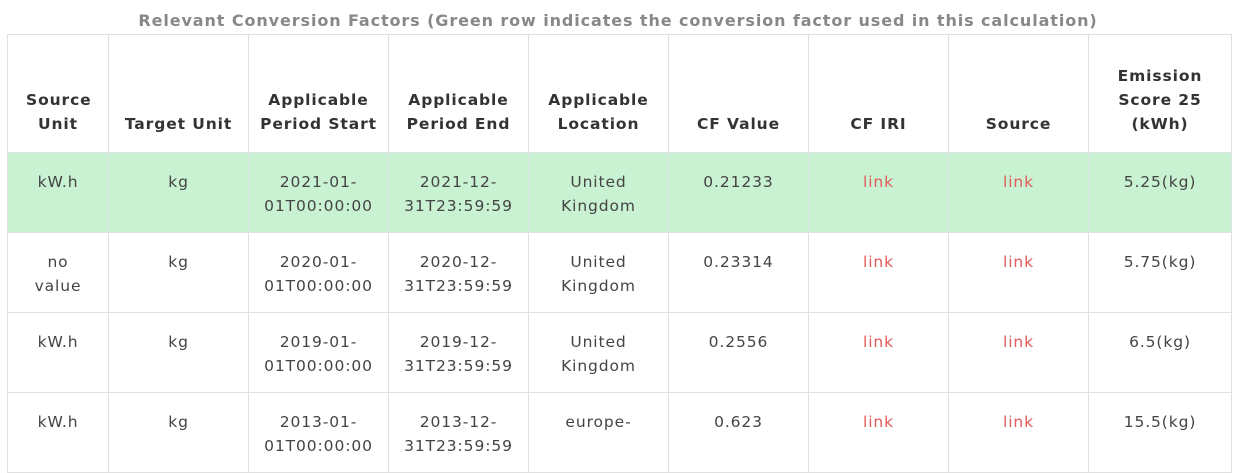 The image size is (1242, 473). Describe the element at coordinates (878, 93) in the screenshot. I see `column-header: CF IRI` at that location.